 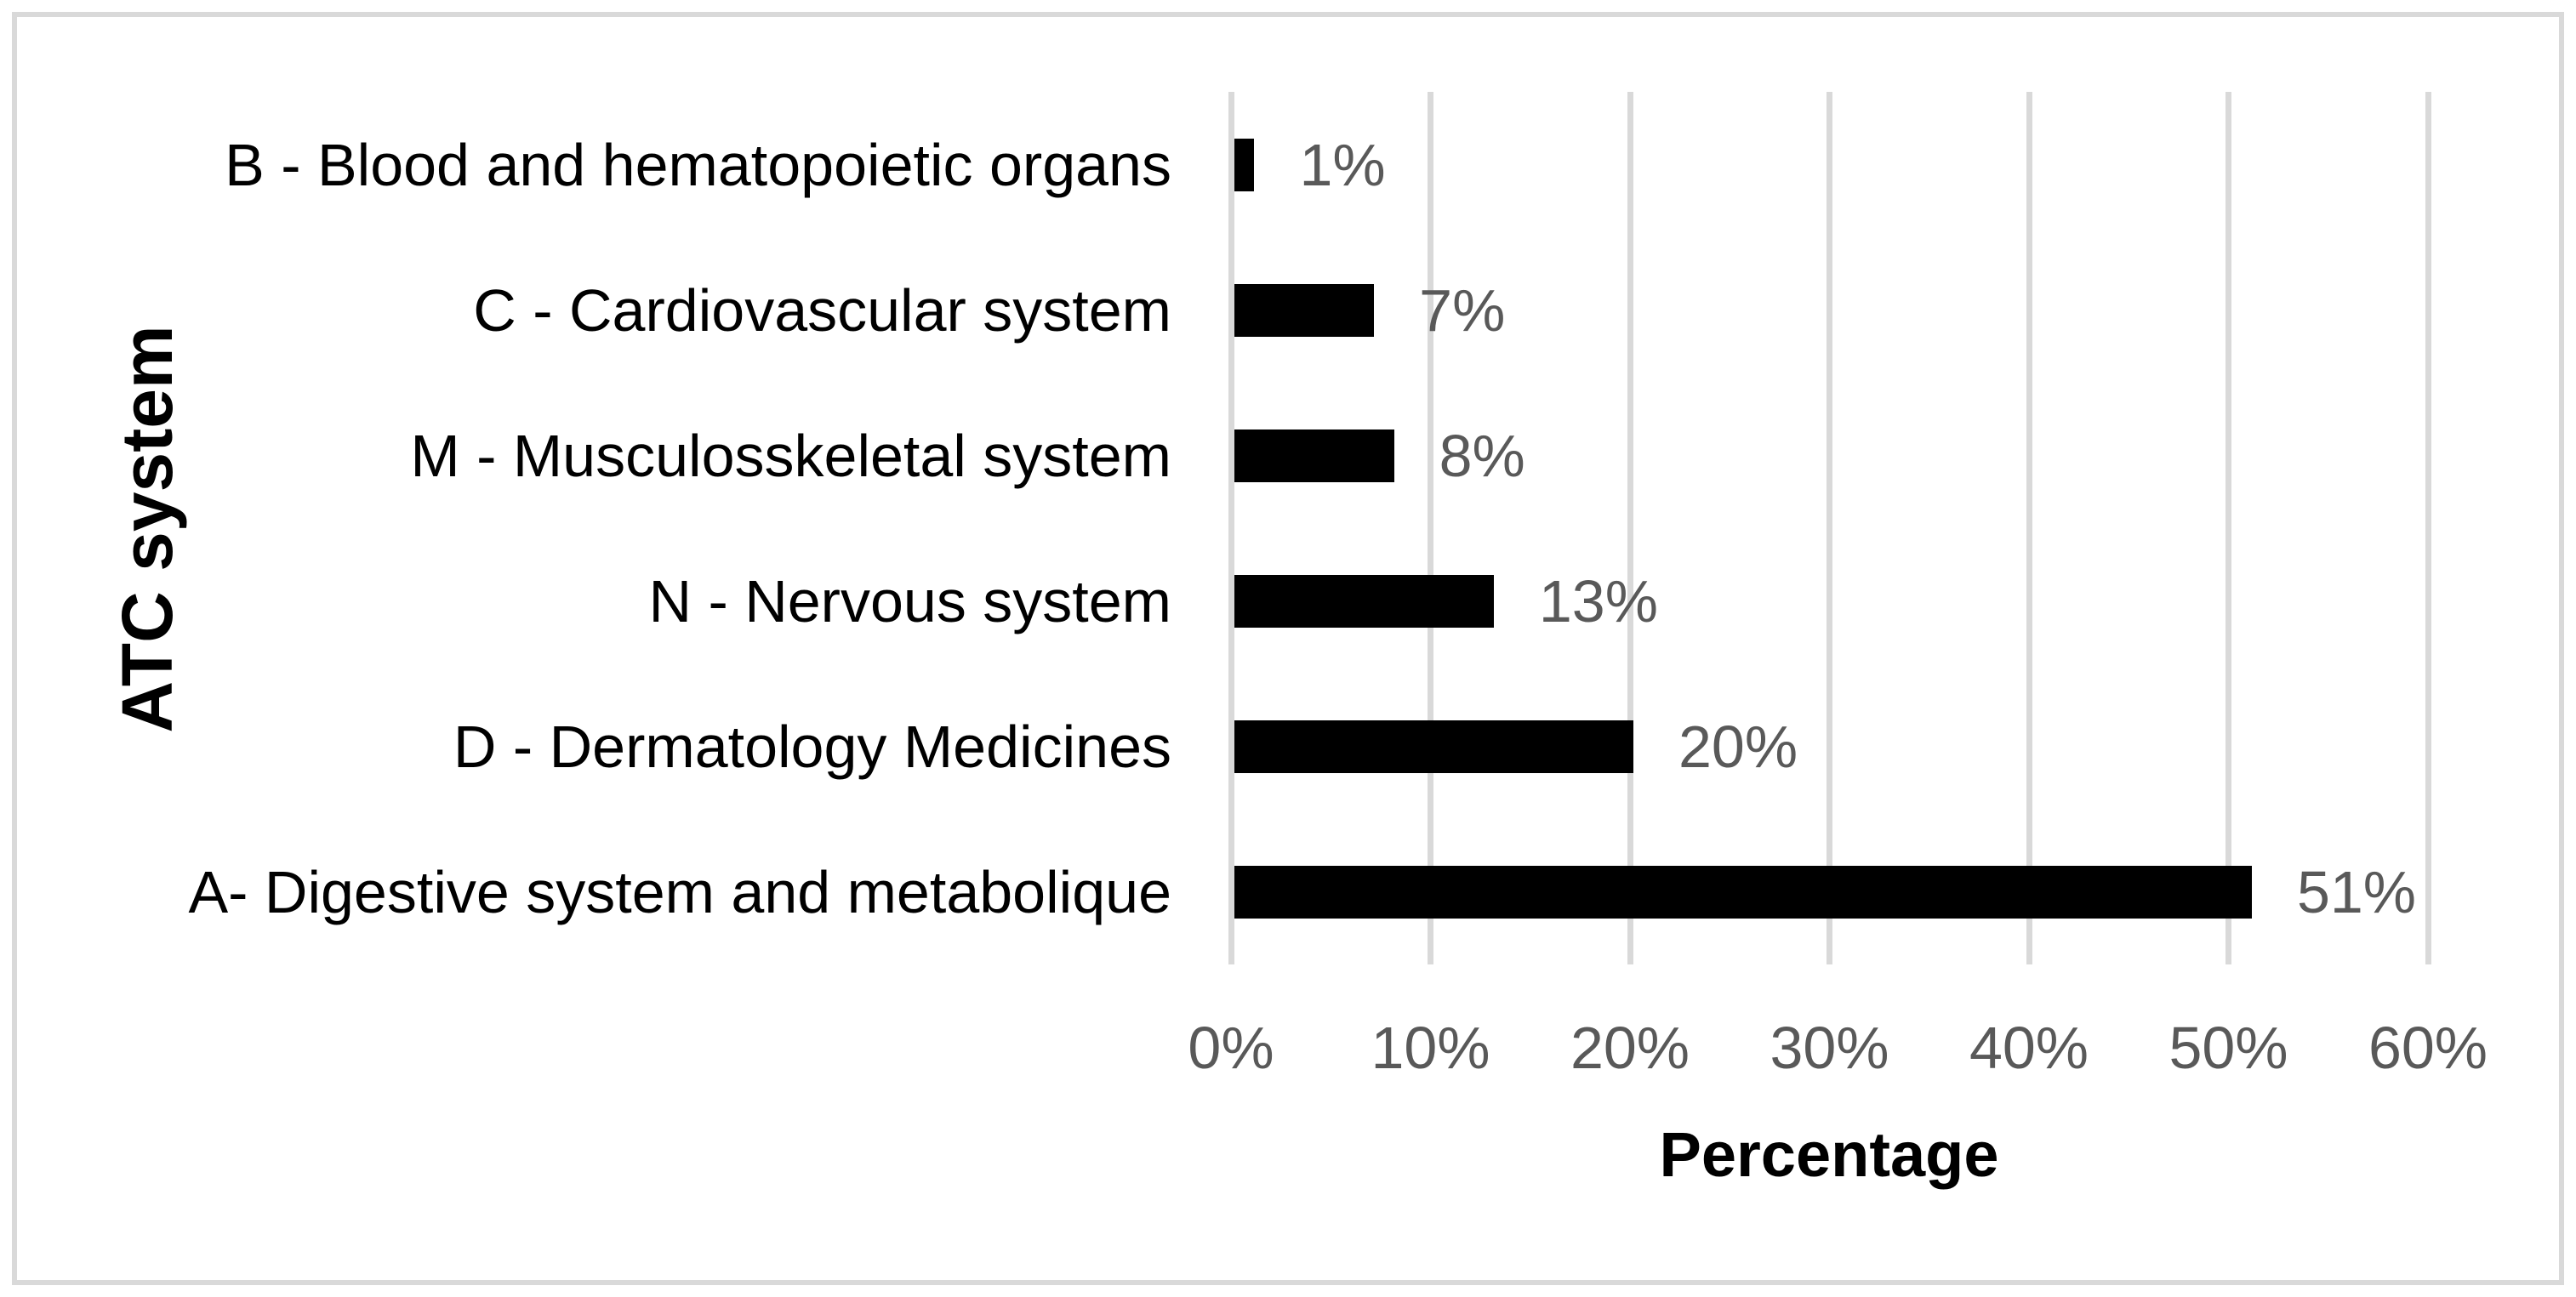 What do you see at coordinates (2357, 892) in the screenshot?
I see `data-label-5: 51%` at bounding box center [2357, 892].